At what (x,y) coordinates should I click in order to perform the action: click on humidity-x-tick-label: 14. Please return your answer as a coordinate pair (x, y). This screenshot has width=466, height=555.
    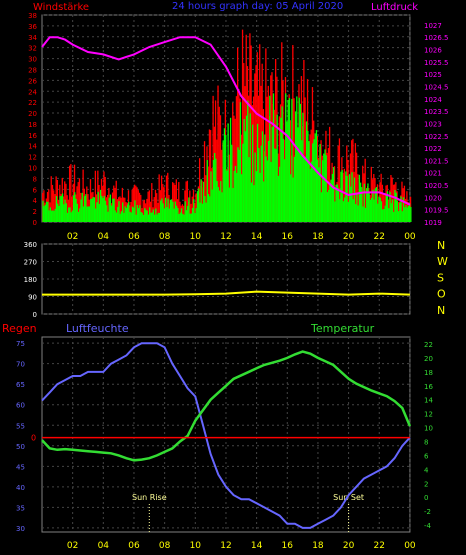
    Looking at the image, I should click on (257, 546).